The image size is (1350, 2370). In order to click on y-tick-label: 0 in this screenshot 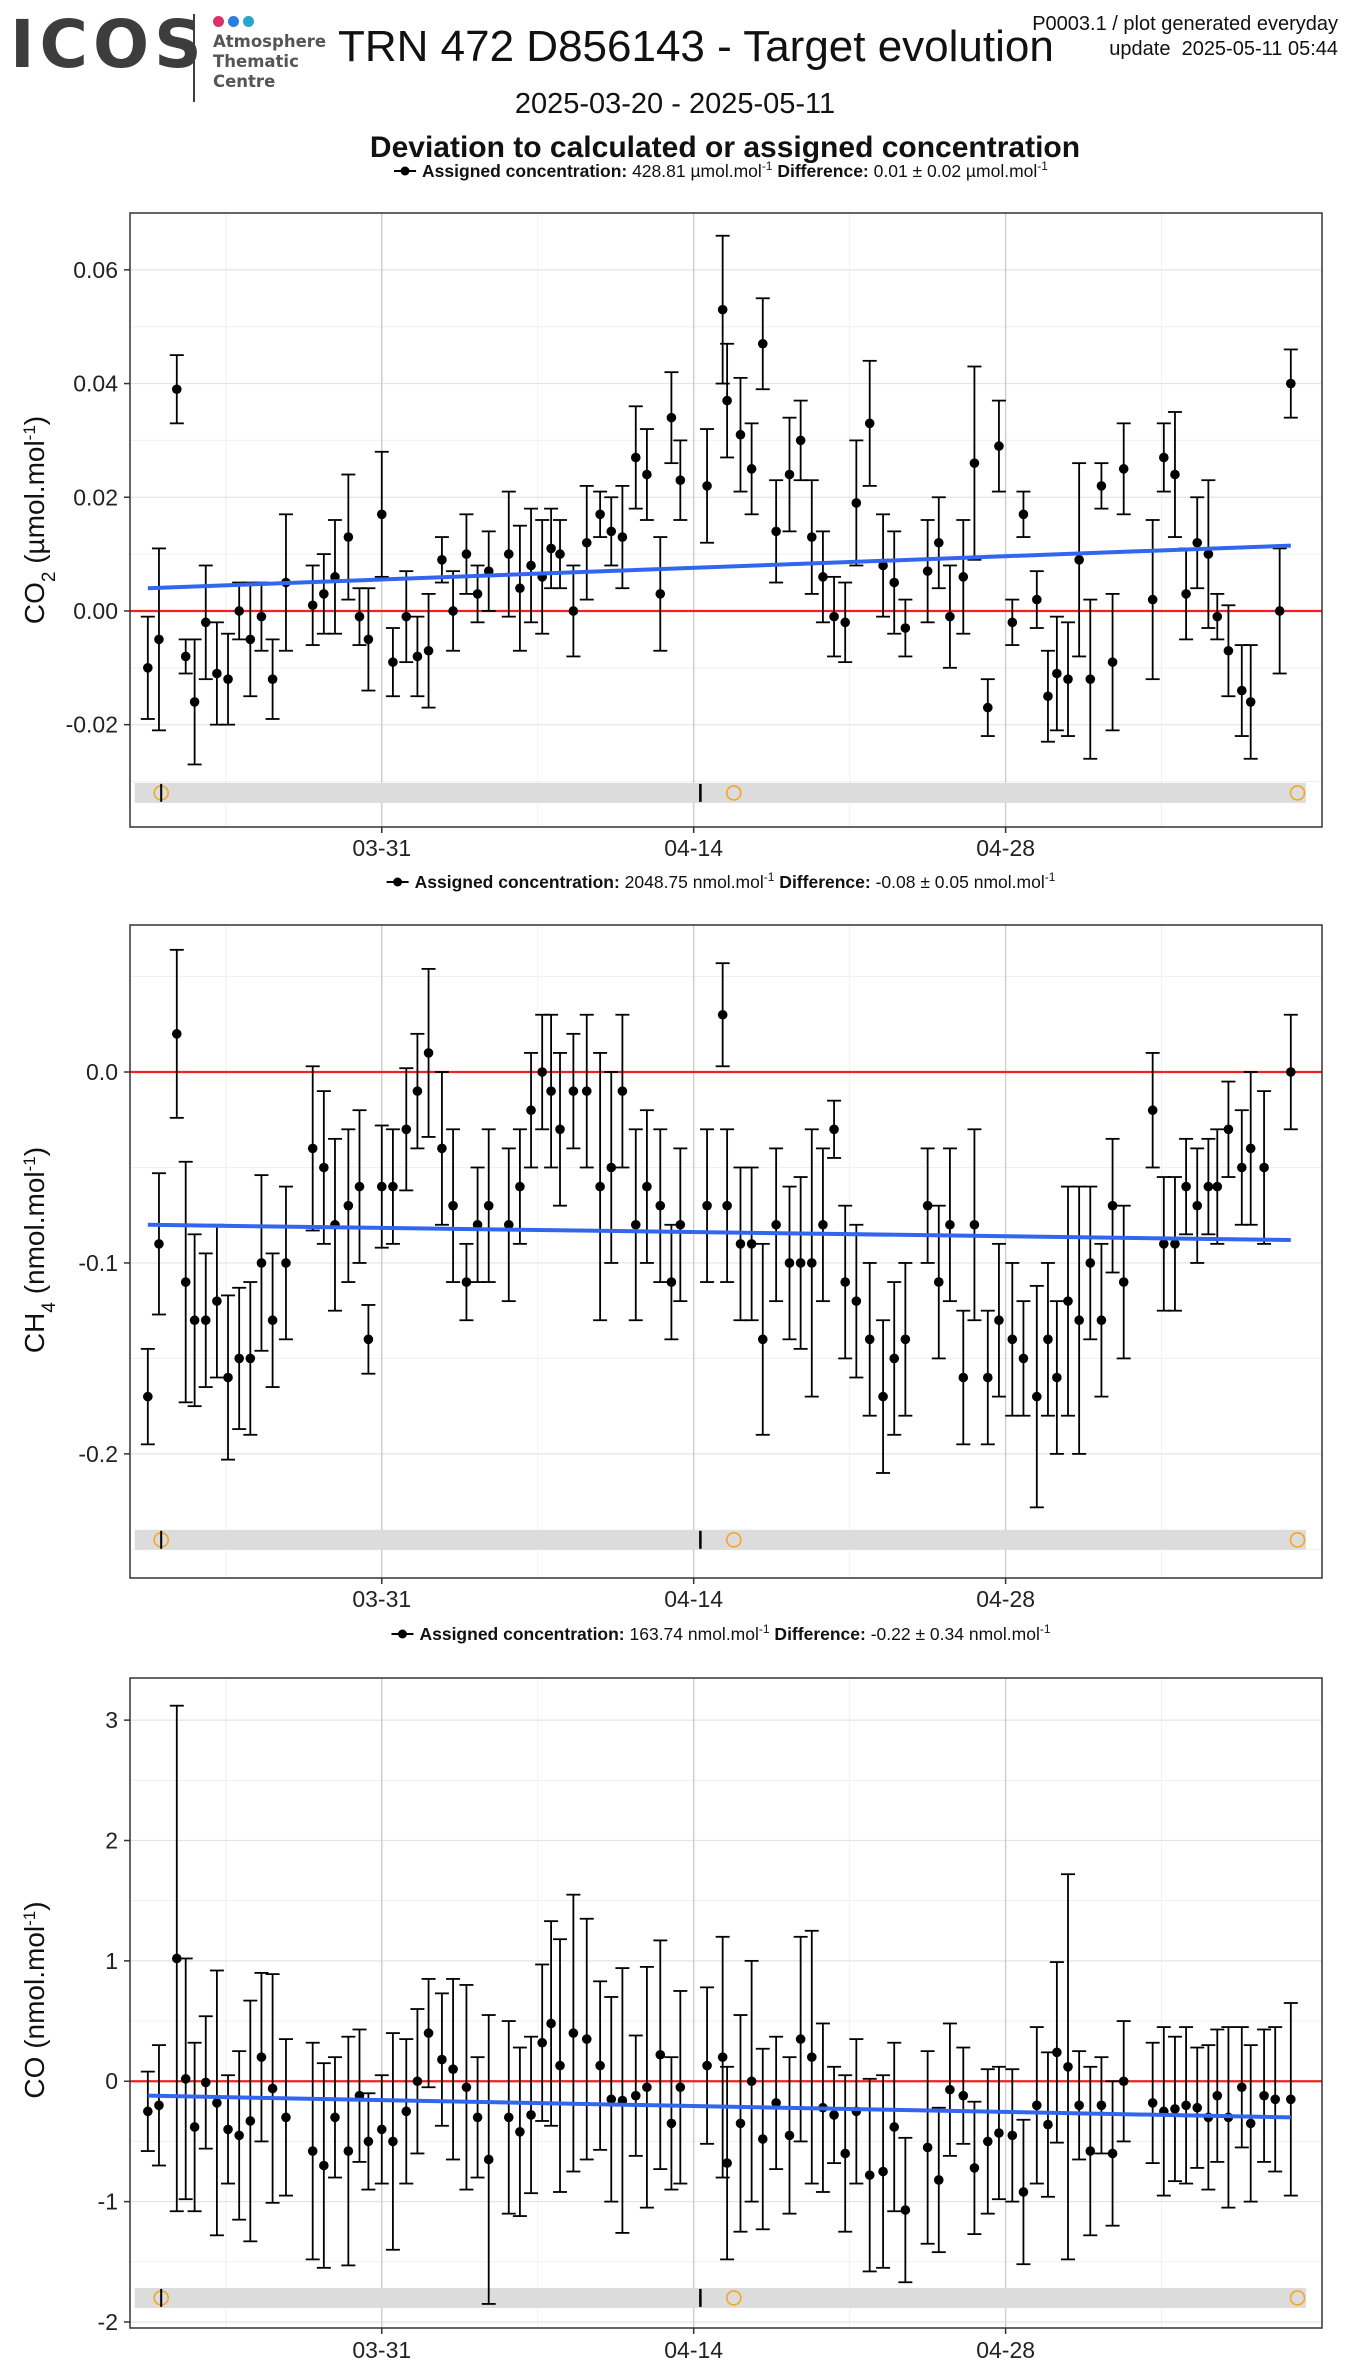, I will do `click(111, 2081)`.